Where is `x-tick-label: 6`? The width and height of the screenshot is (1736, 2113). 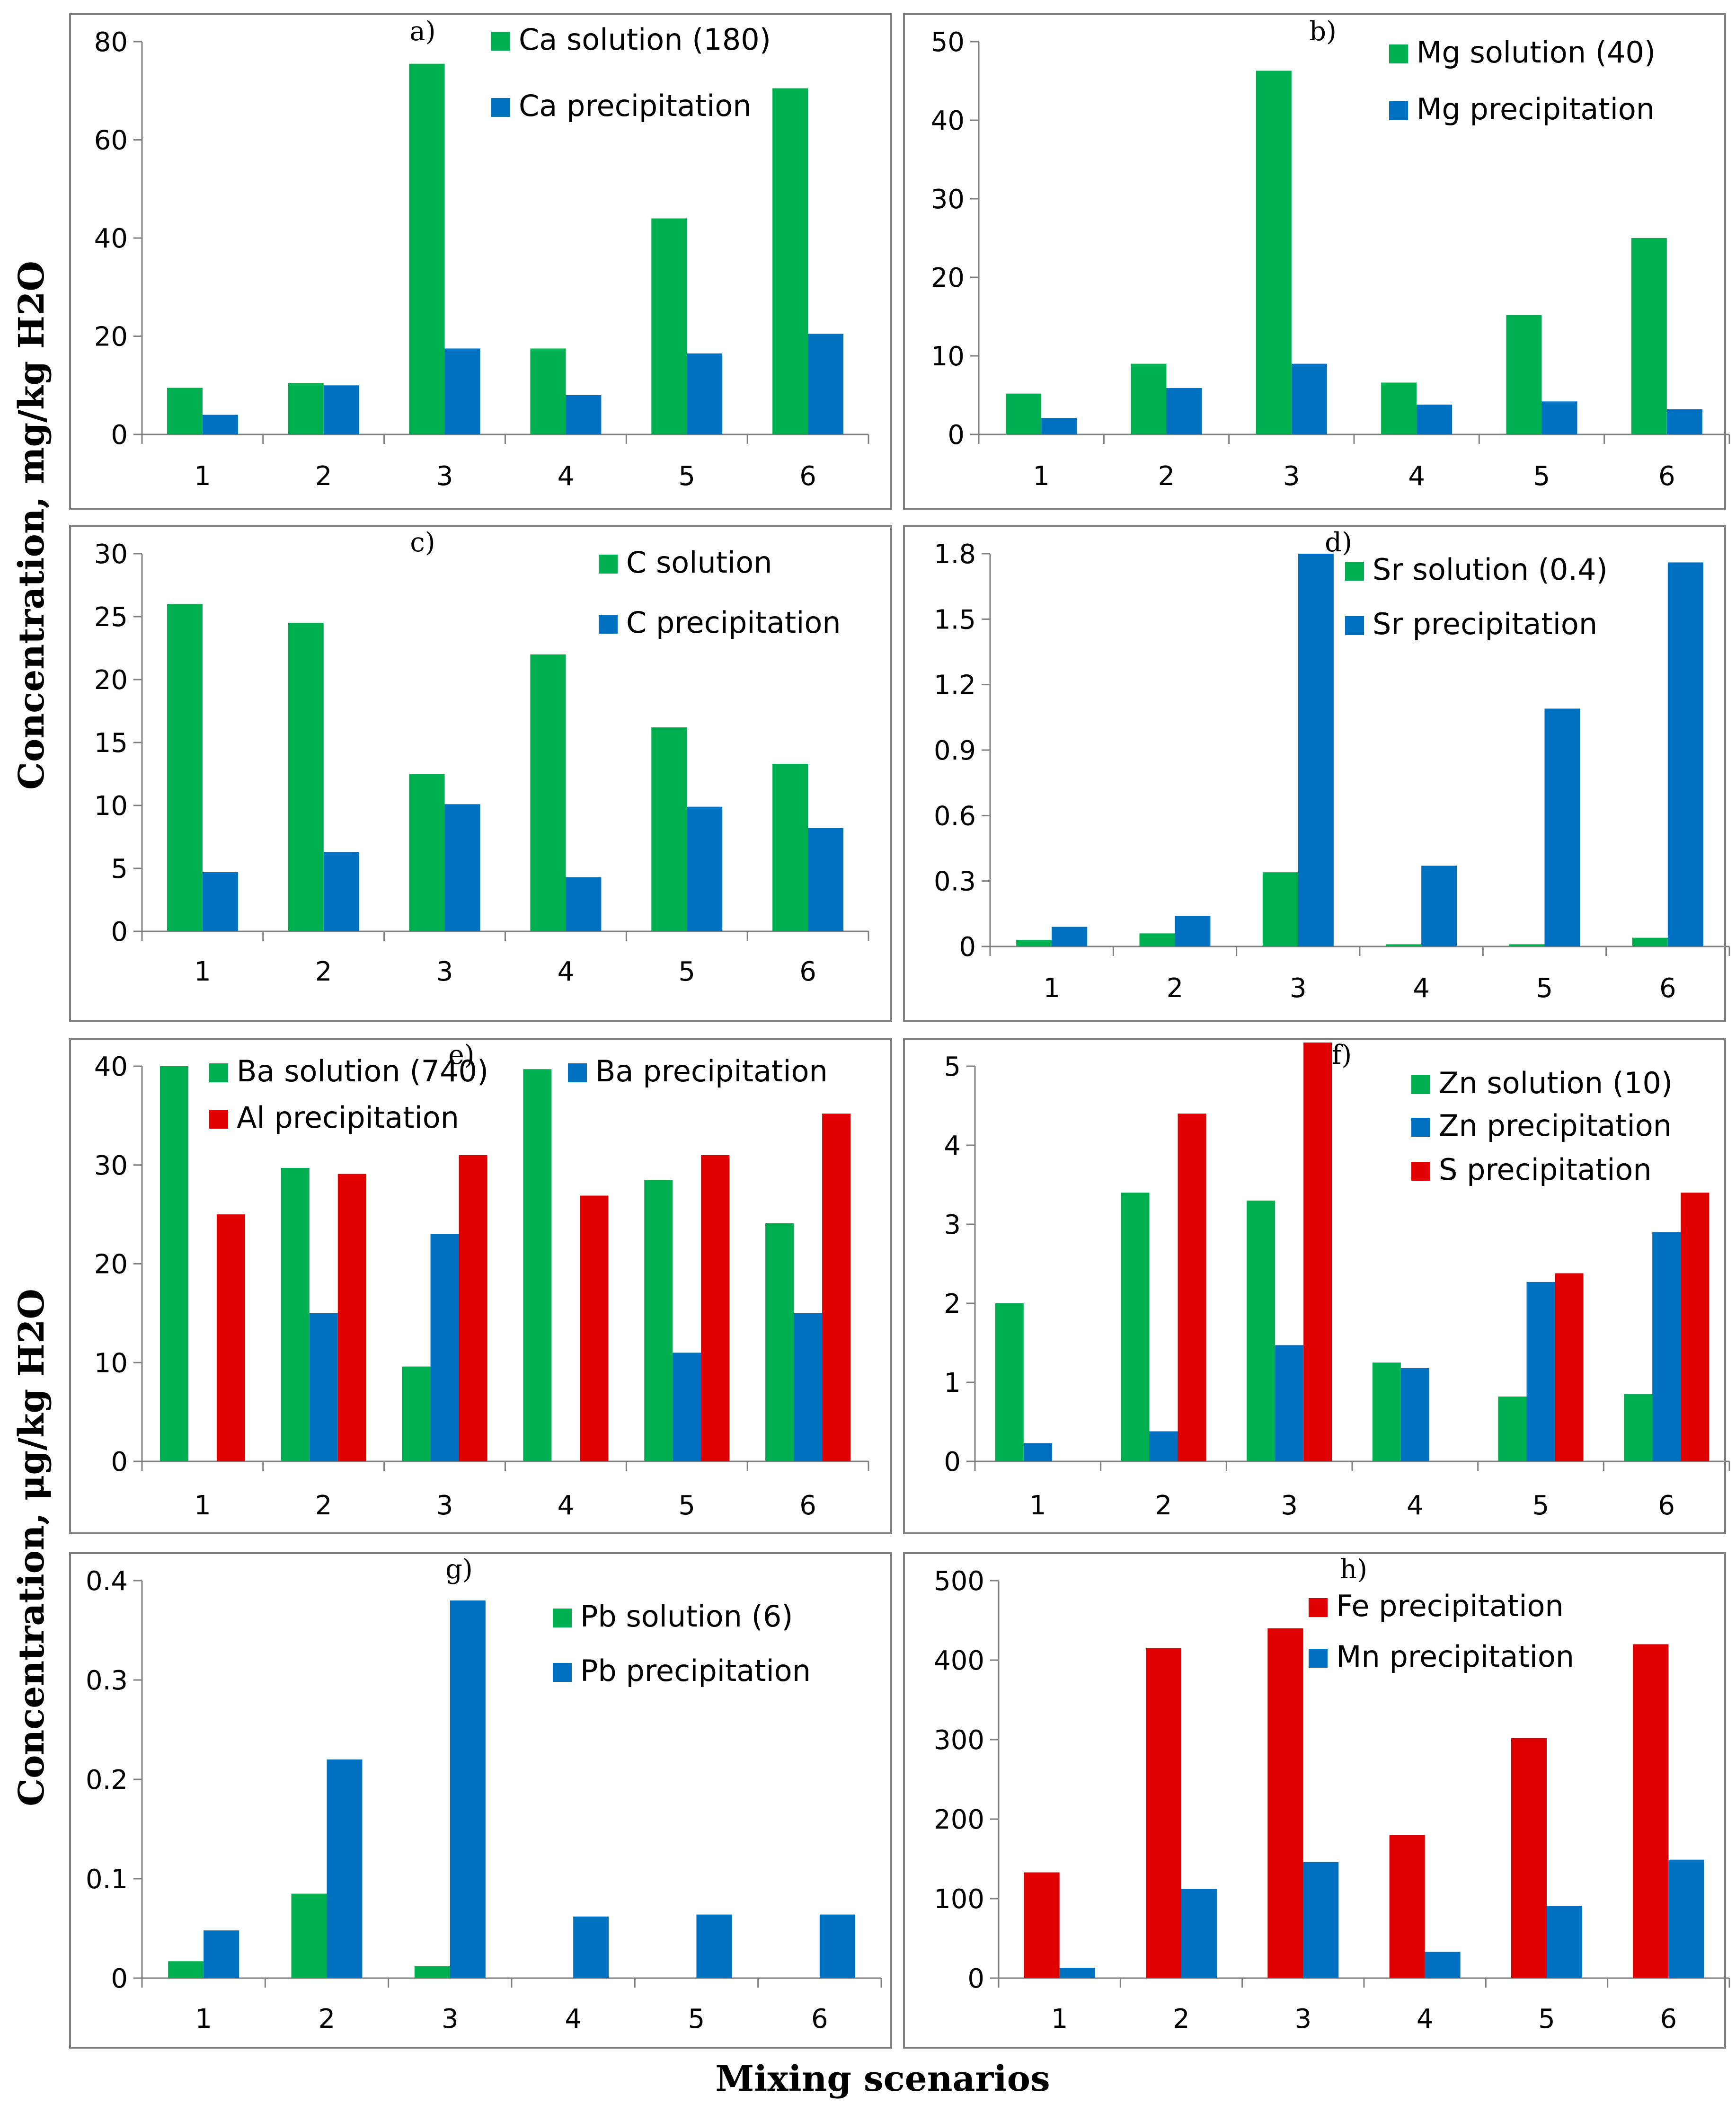 x-tick-label: 6 is located at coordinates (819, 2019).